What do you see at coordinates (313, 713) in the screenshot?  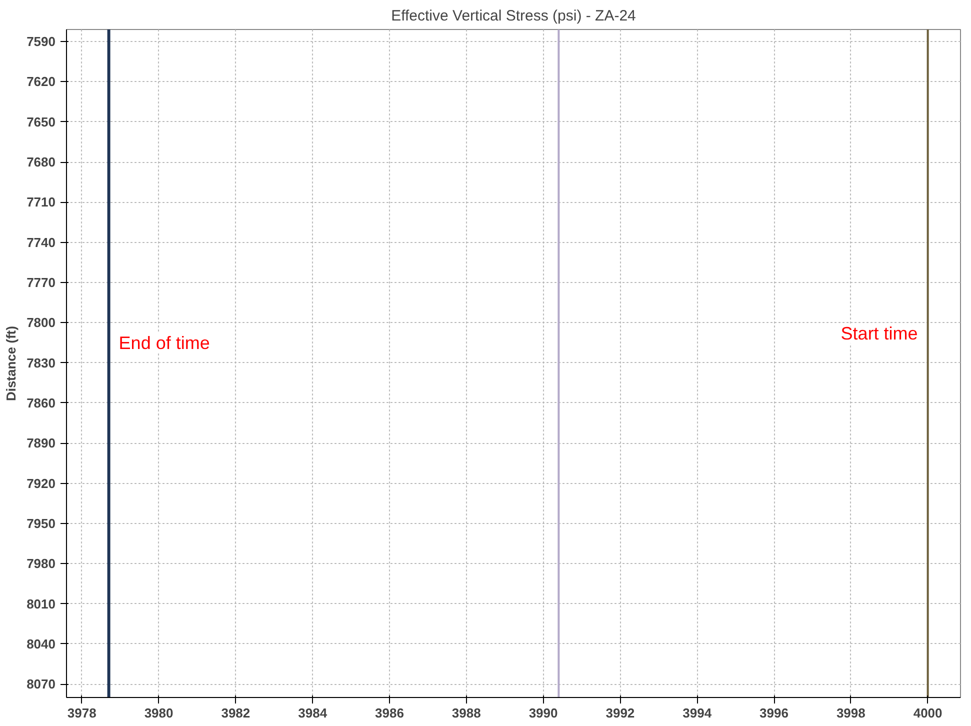 I see `x-tick-label: 3984` at bounding box center [313, 713].